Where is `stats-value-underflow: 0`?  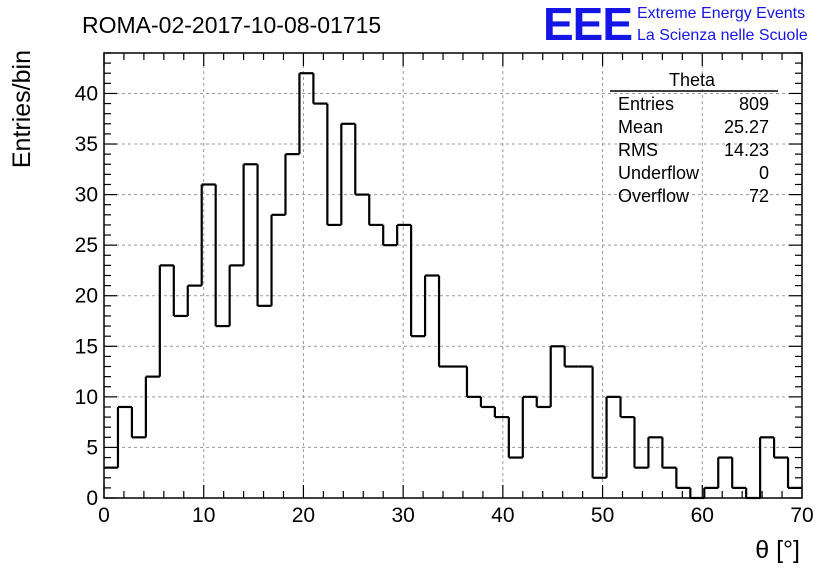
stats-value-underflow: 0 is located at coordinates (764, 173).